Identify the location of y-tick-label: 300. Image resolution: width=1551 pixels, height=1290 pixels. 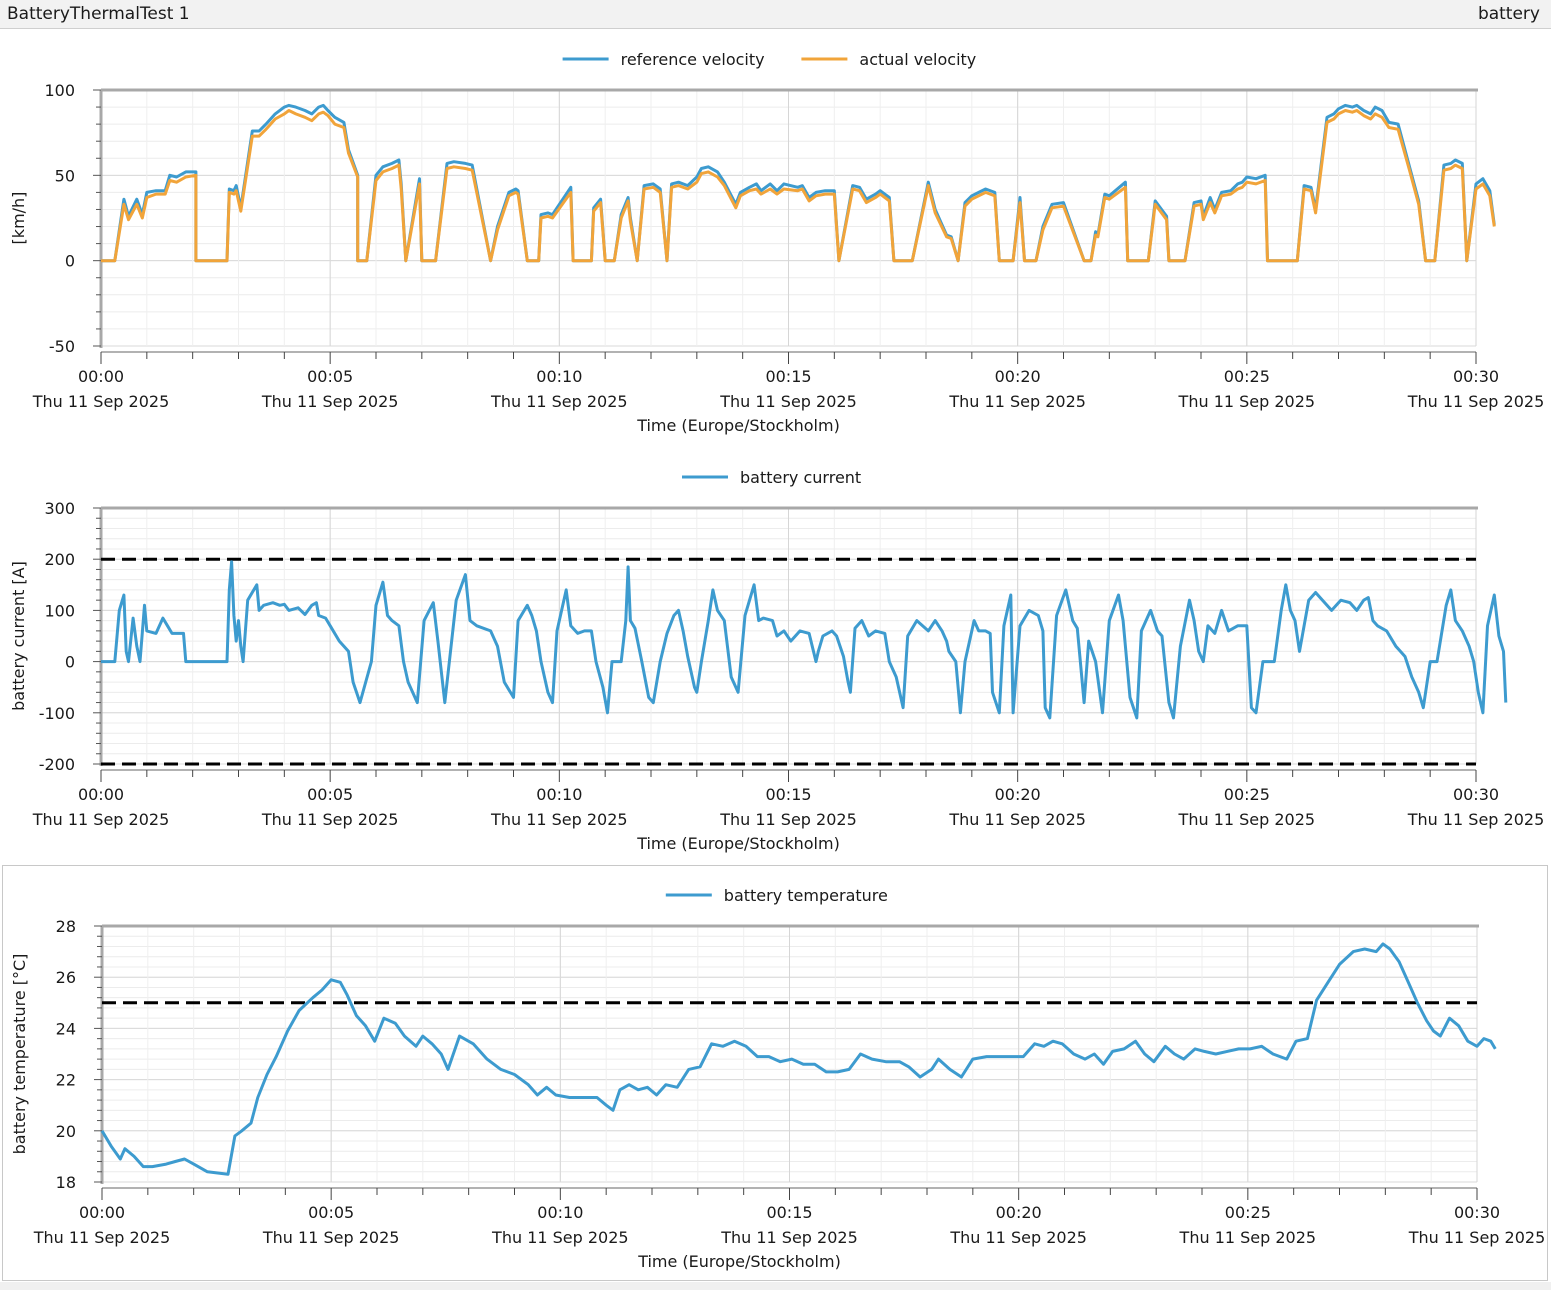
(59, 508).